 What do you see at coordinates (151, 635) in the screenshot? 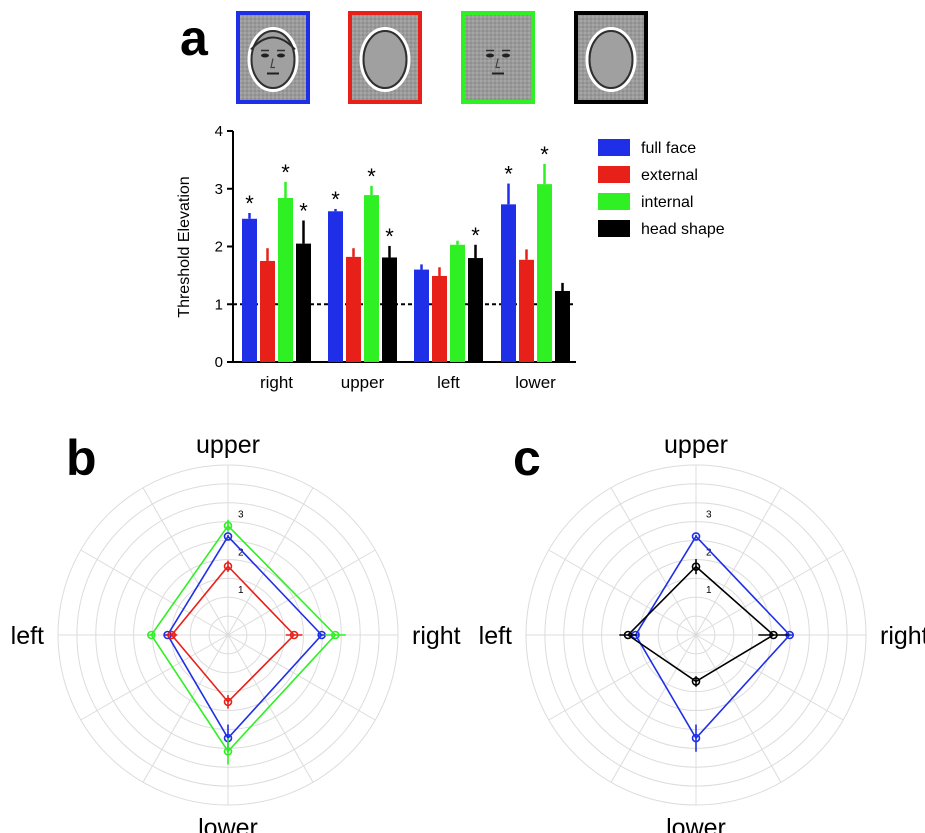
I see `radar-point-internal-left` at bounding box center [151, 635].